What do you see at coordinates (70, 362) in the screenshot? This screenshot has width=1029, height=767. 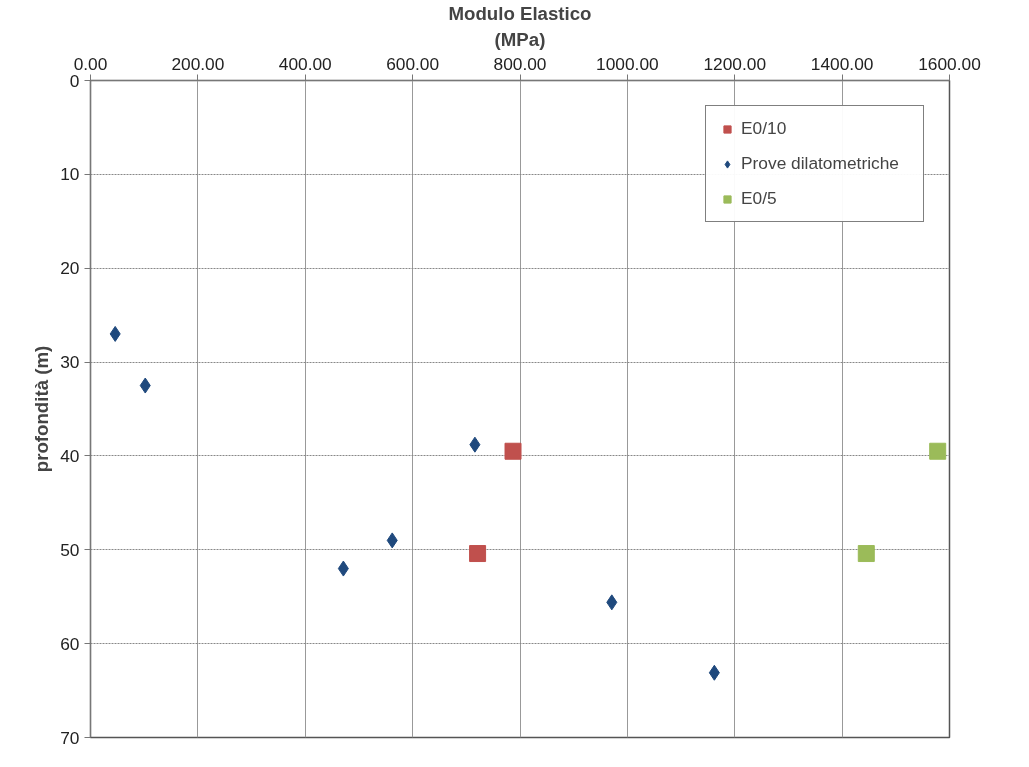 I see `y-tick-label: 30` at bounding box center [70, 362].